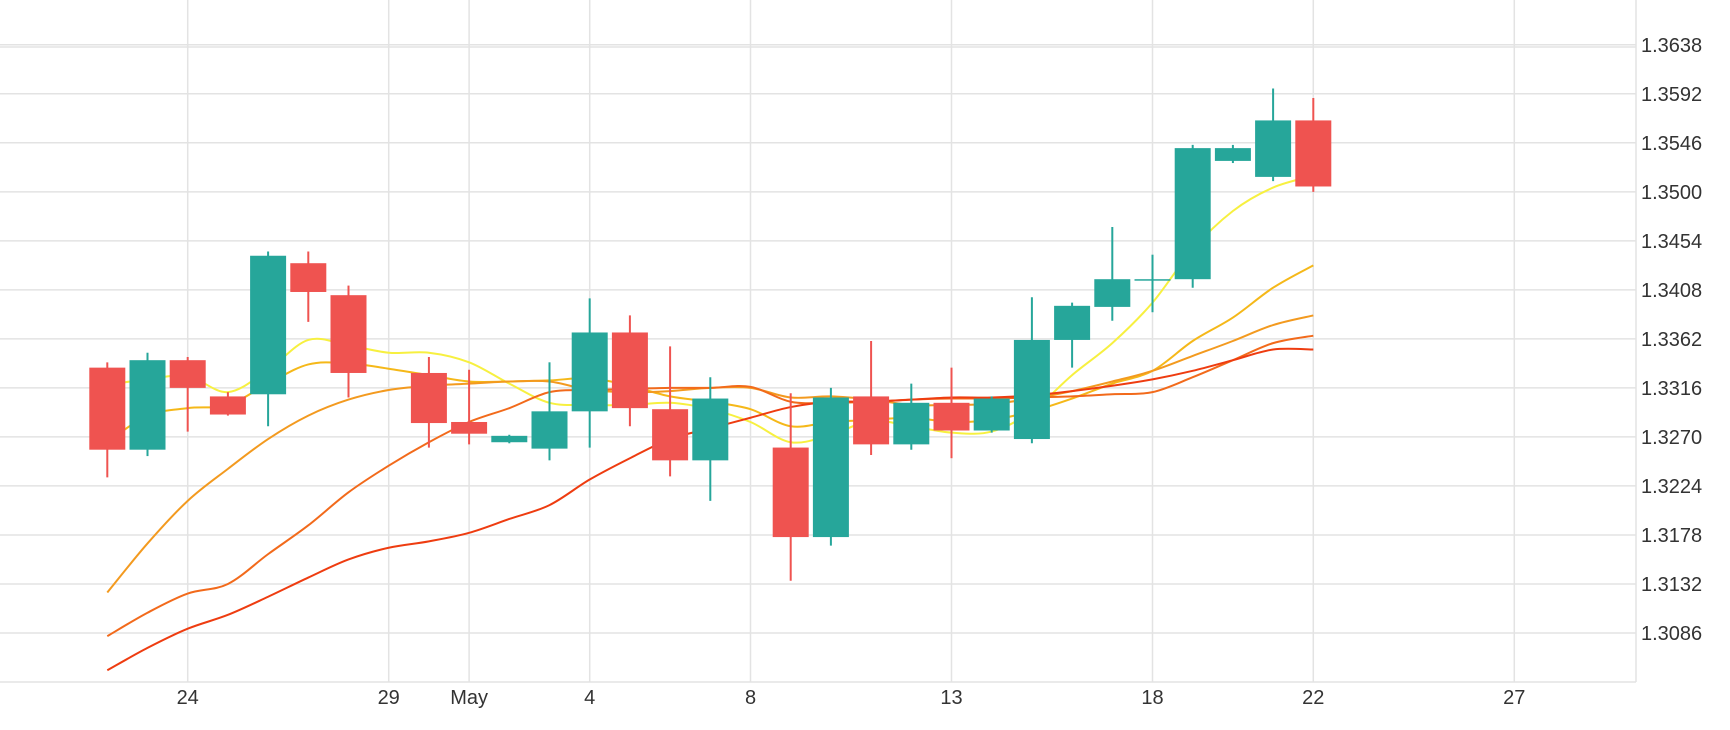 The height and width of the screenshot is (730, 1730). Describe the element at coordinates (1671, 340) in the screenshot. I see `y-tick-label: 1.3362` at that location.